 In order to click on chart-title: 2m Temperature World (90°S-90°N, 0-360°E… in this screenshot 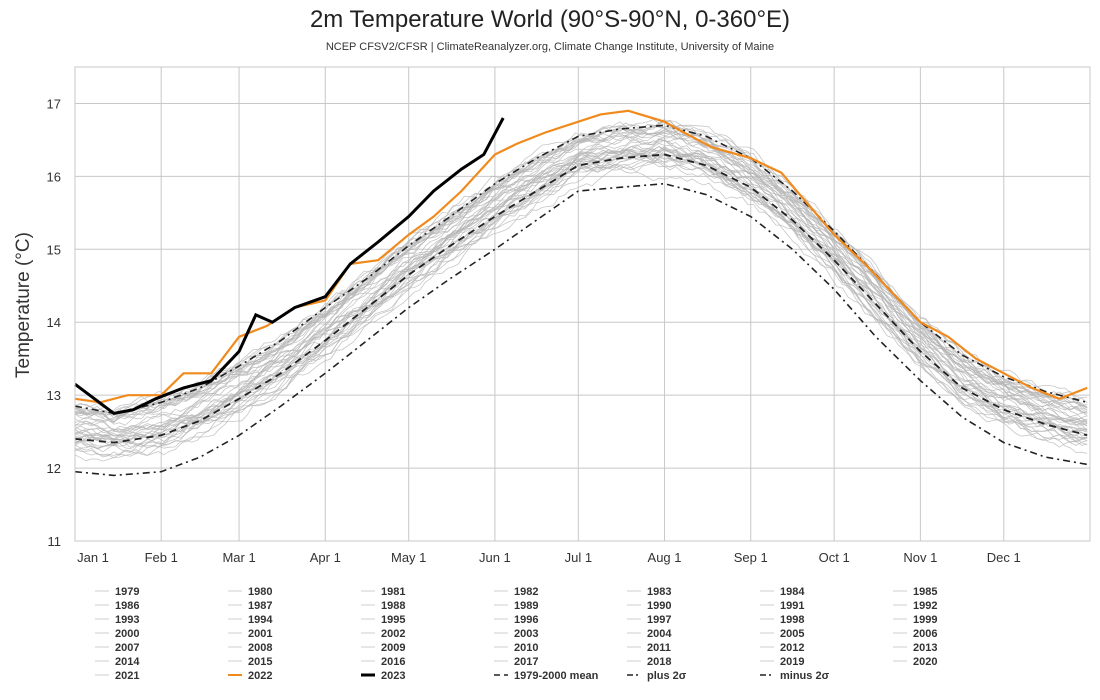, I will do `click(550, 19)`.